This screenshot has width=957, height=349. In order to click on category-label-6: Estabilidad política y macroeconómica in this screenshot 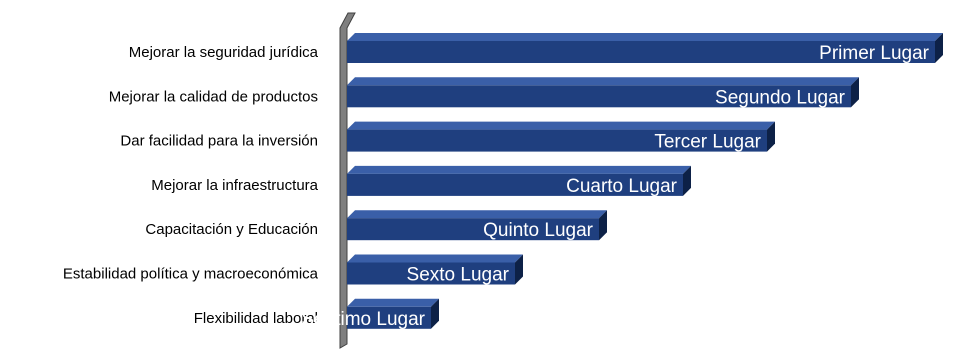, I will do `click(191, 274)`.